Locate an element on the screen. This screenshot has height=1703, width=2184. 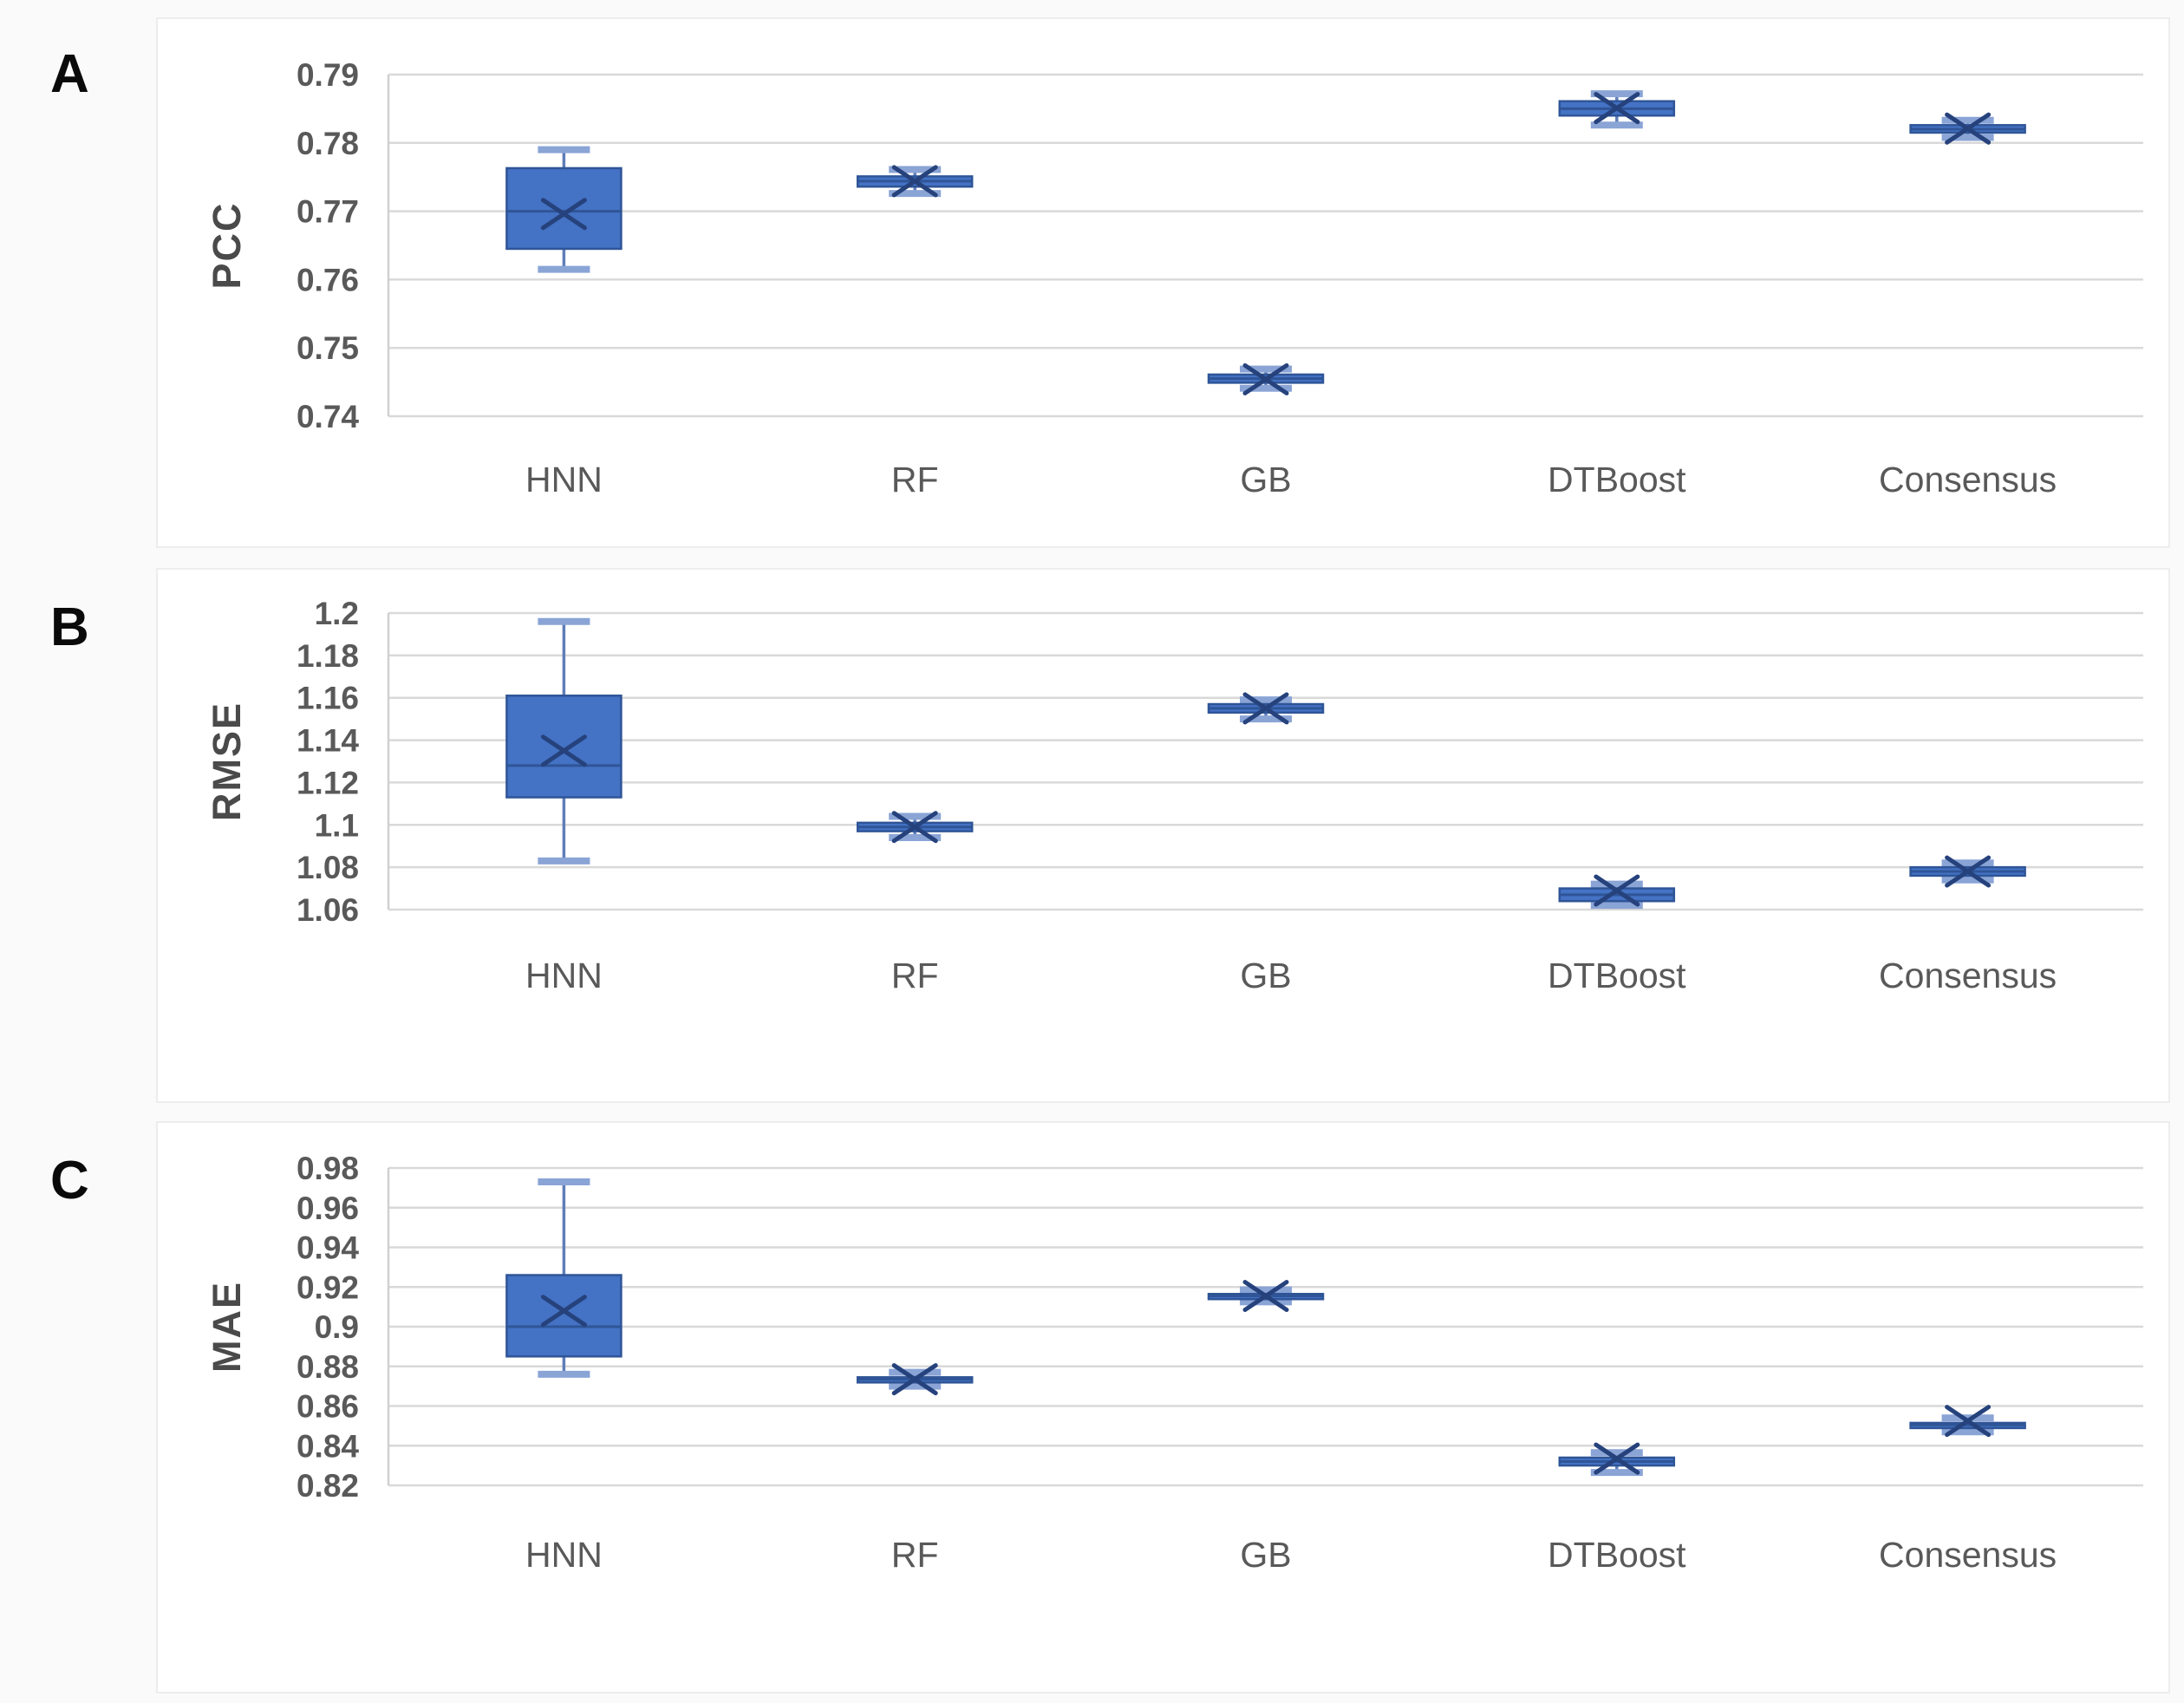
y-tick-label: 1.14 is located at coordinates (328, 741).